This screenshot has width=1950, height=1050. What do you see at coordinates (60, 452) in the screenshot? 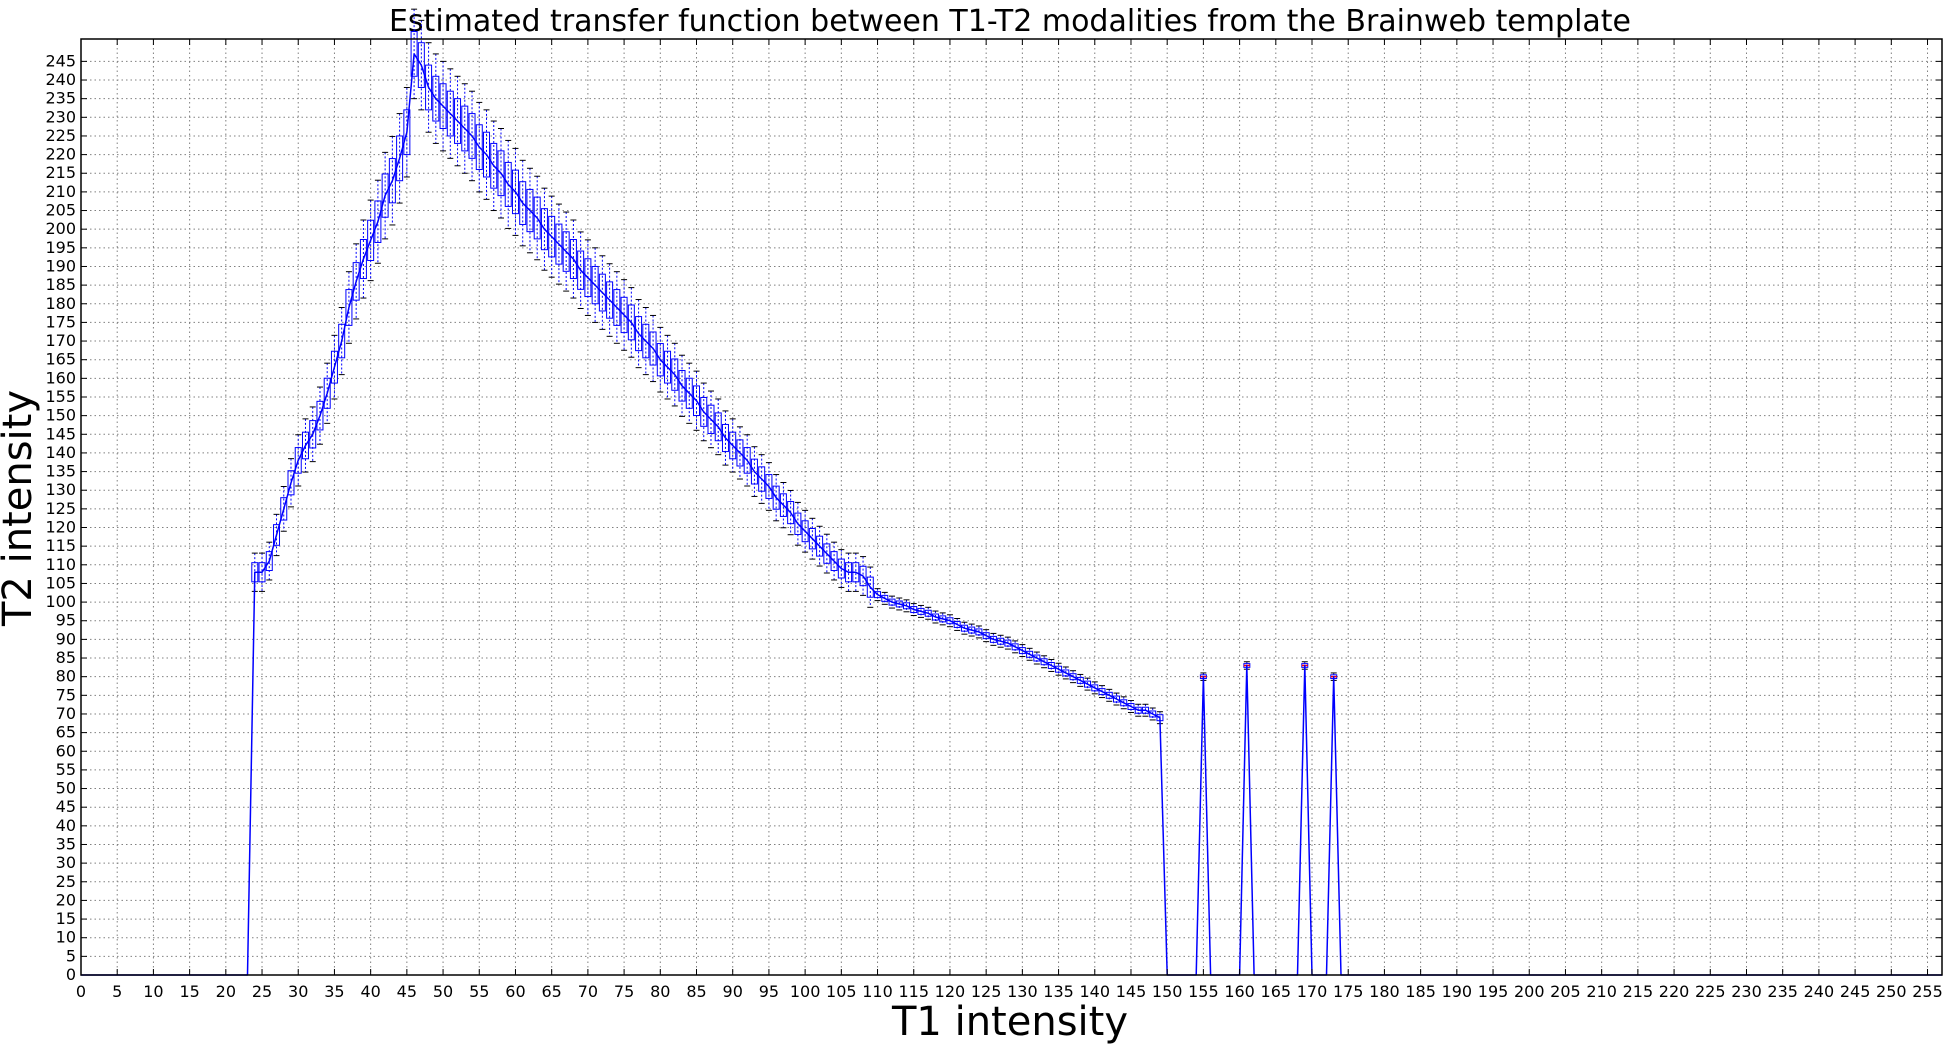
I see `y-tick-label: 140` at bounding box center [60, 452].